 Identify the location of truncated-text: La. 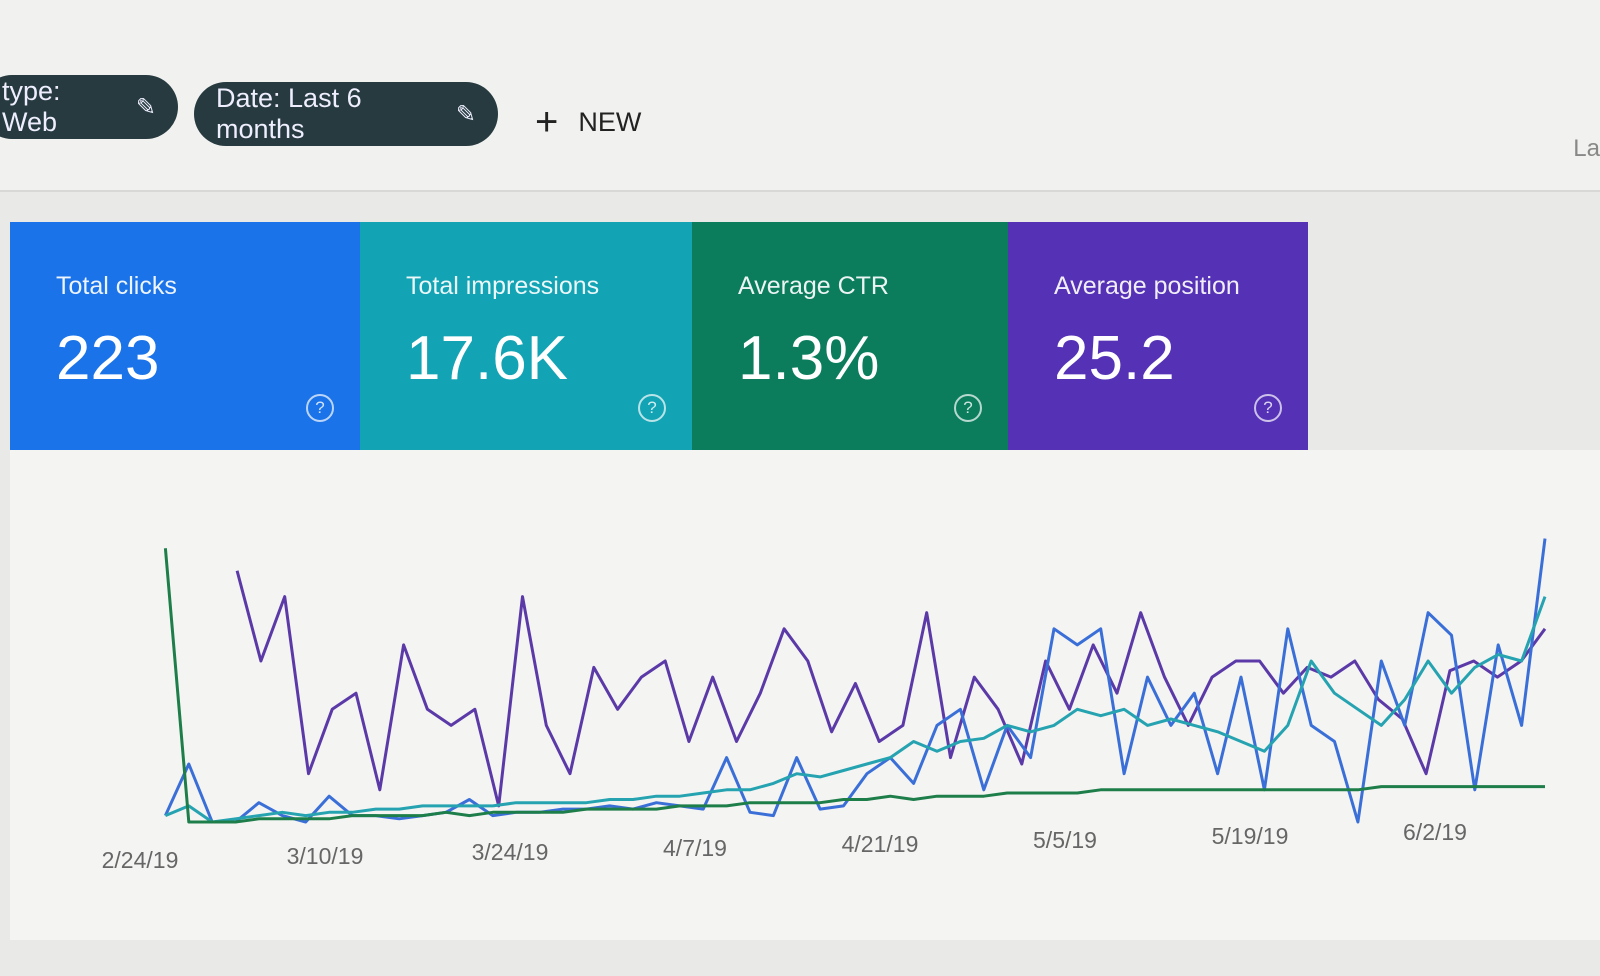
(1586, 148).